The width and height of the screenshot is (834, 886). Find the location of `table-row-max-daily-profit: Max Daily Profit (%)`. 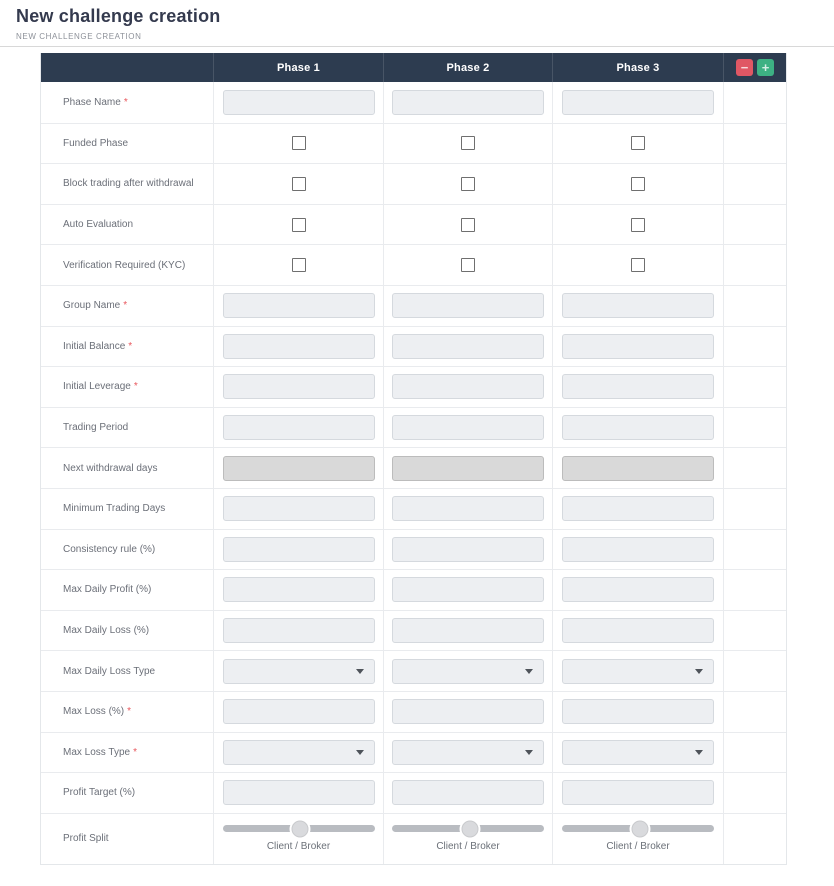

table-row-max-daily-profit: Max Daily Profit (%) is located at coordinates (413, 589).